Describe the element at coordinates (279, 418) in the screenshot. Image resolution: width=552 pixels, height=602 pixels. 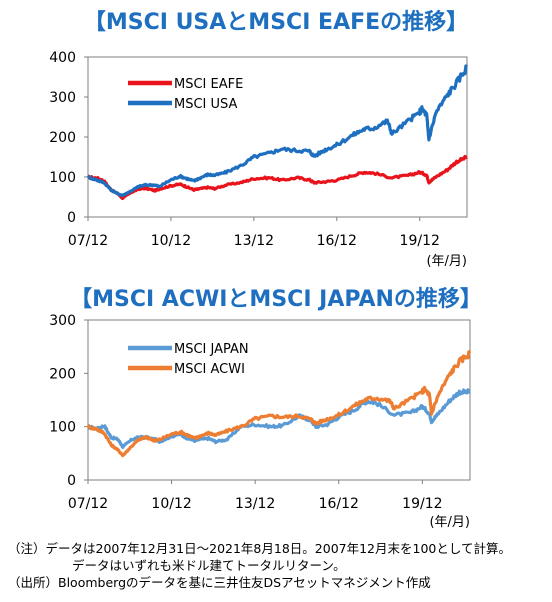
I see `series-line-msci-japan` at that location.